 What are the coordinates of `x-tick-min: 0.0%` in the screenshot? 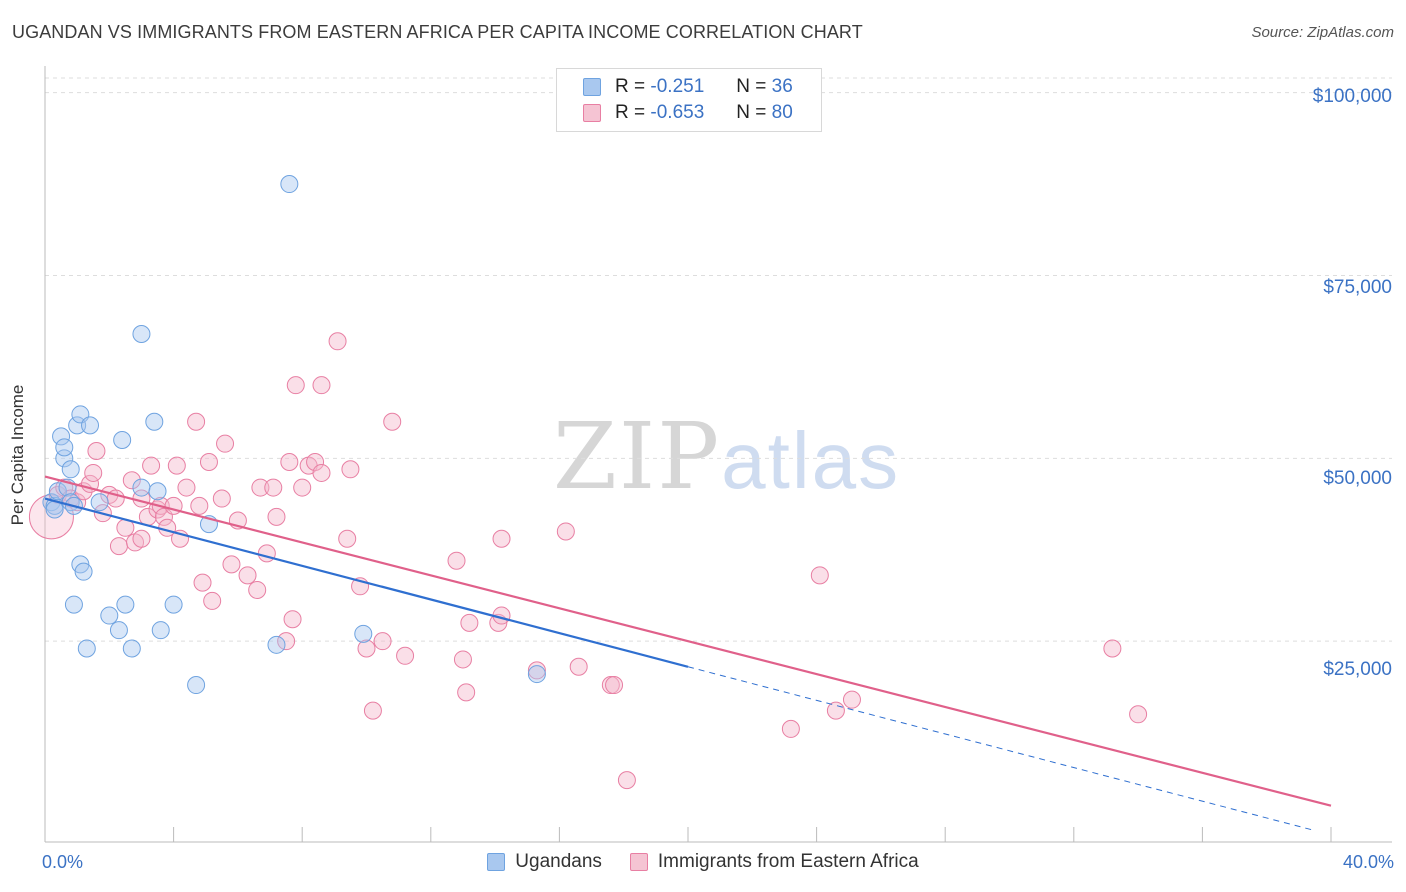 It's located at (63, 862).